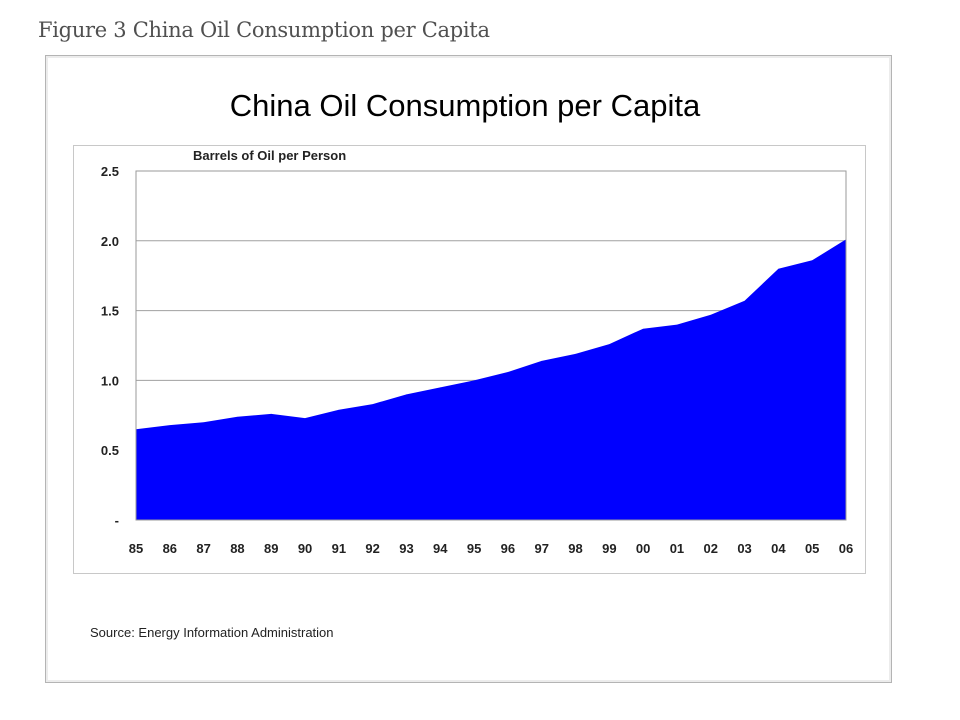  I want to click on x-tick-label: 03, so click(744, 548).